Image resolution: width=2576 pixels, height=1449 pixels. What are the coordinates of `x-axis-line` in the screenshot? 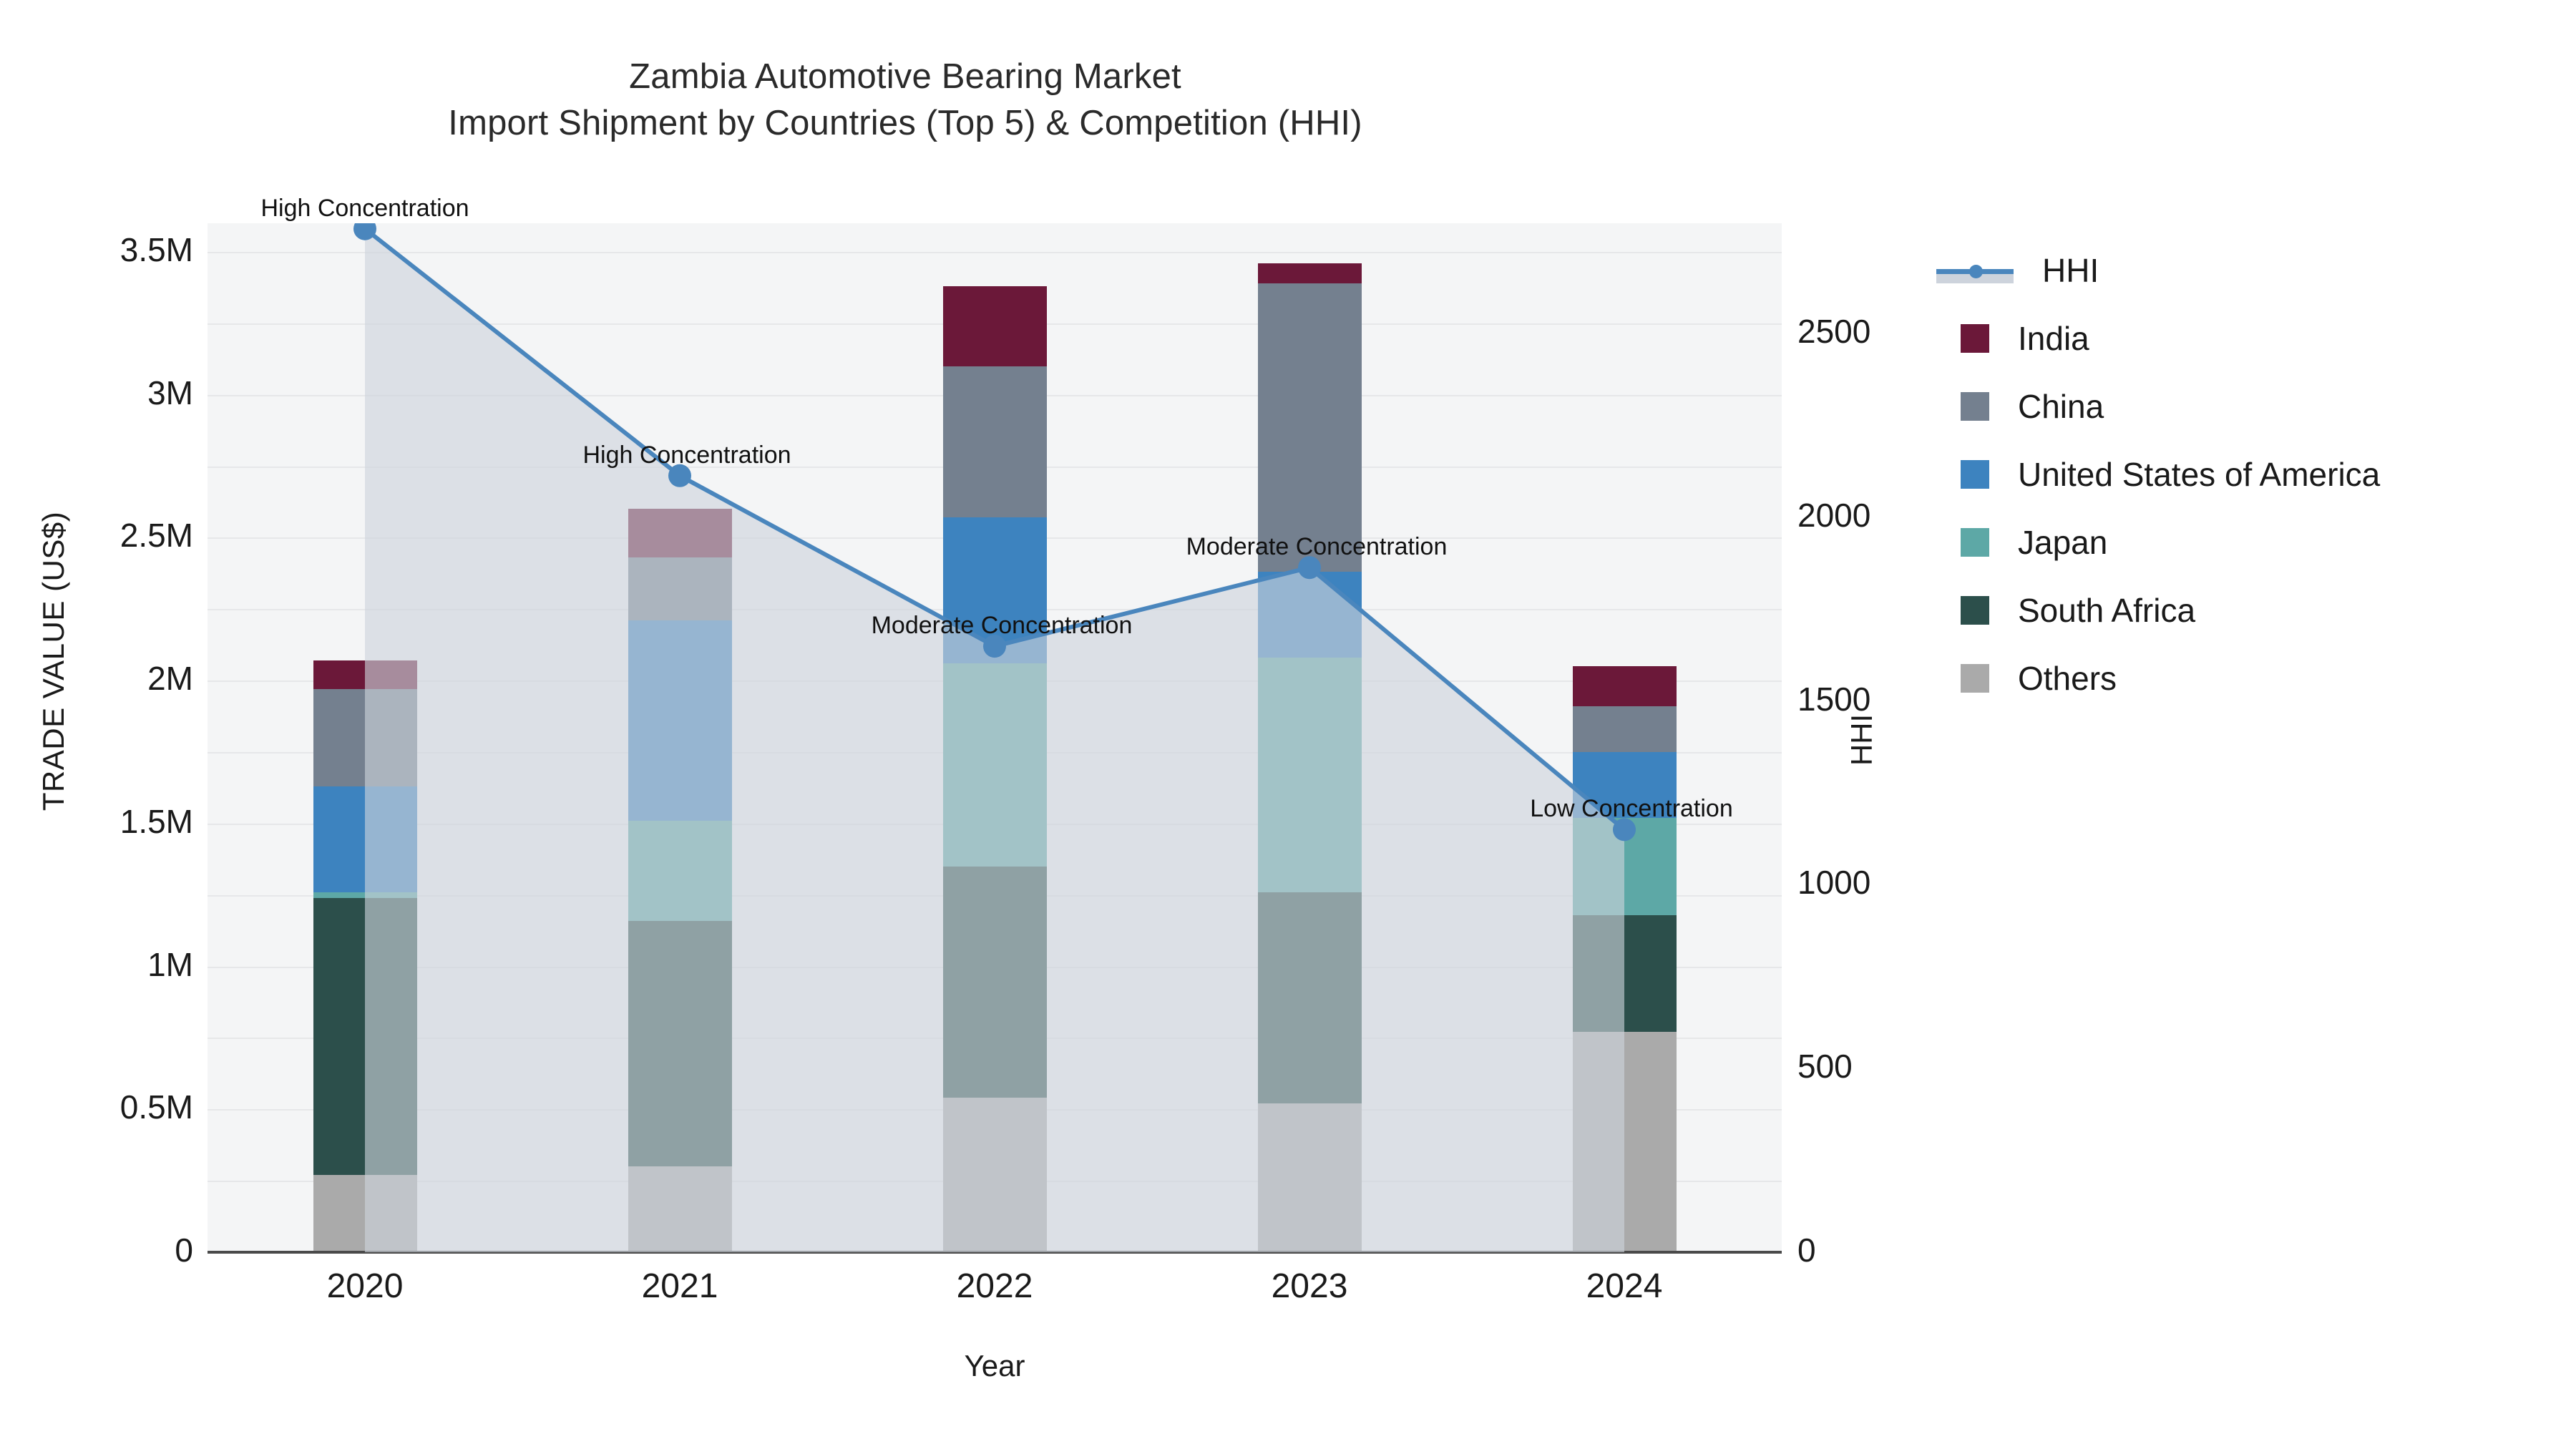 It's located at (995, 1252).